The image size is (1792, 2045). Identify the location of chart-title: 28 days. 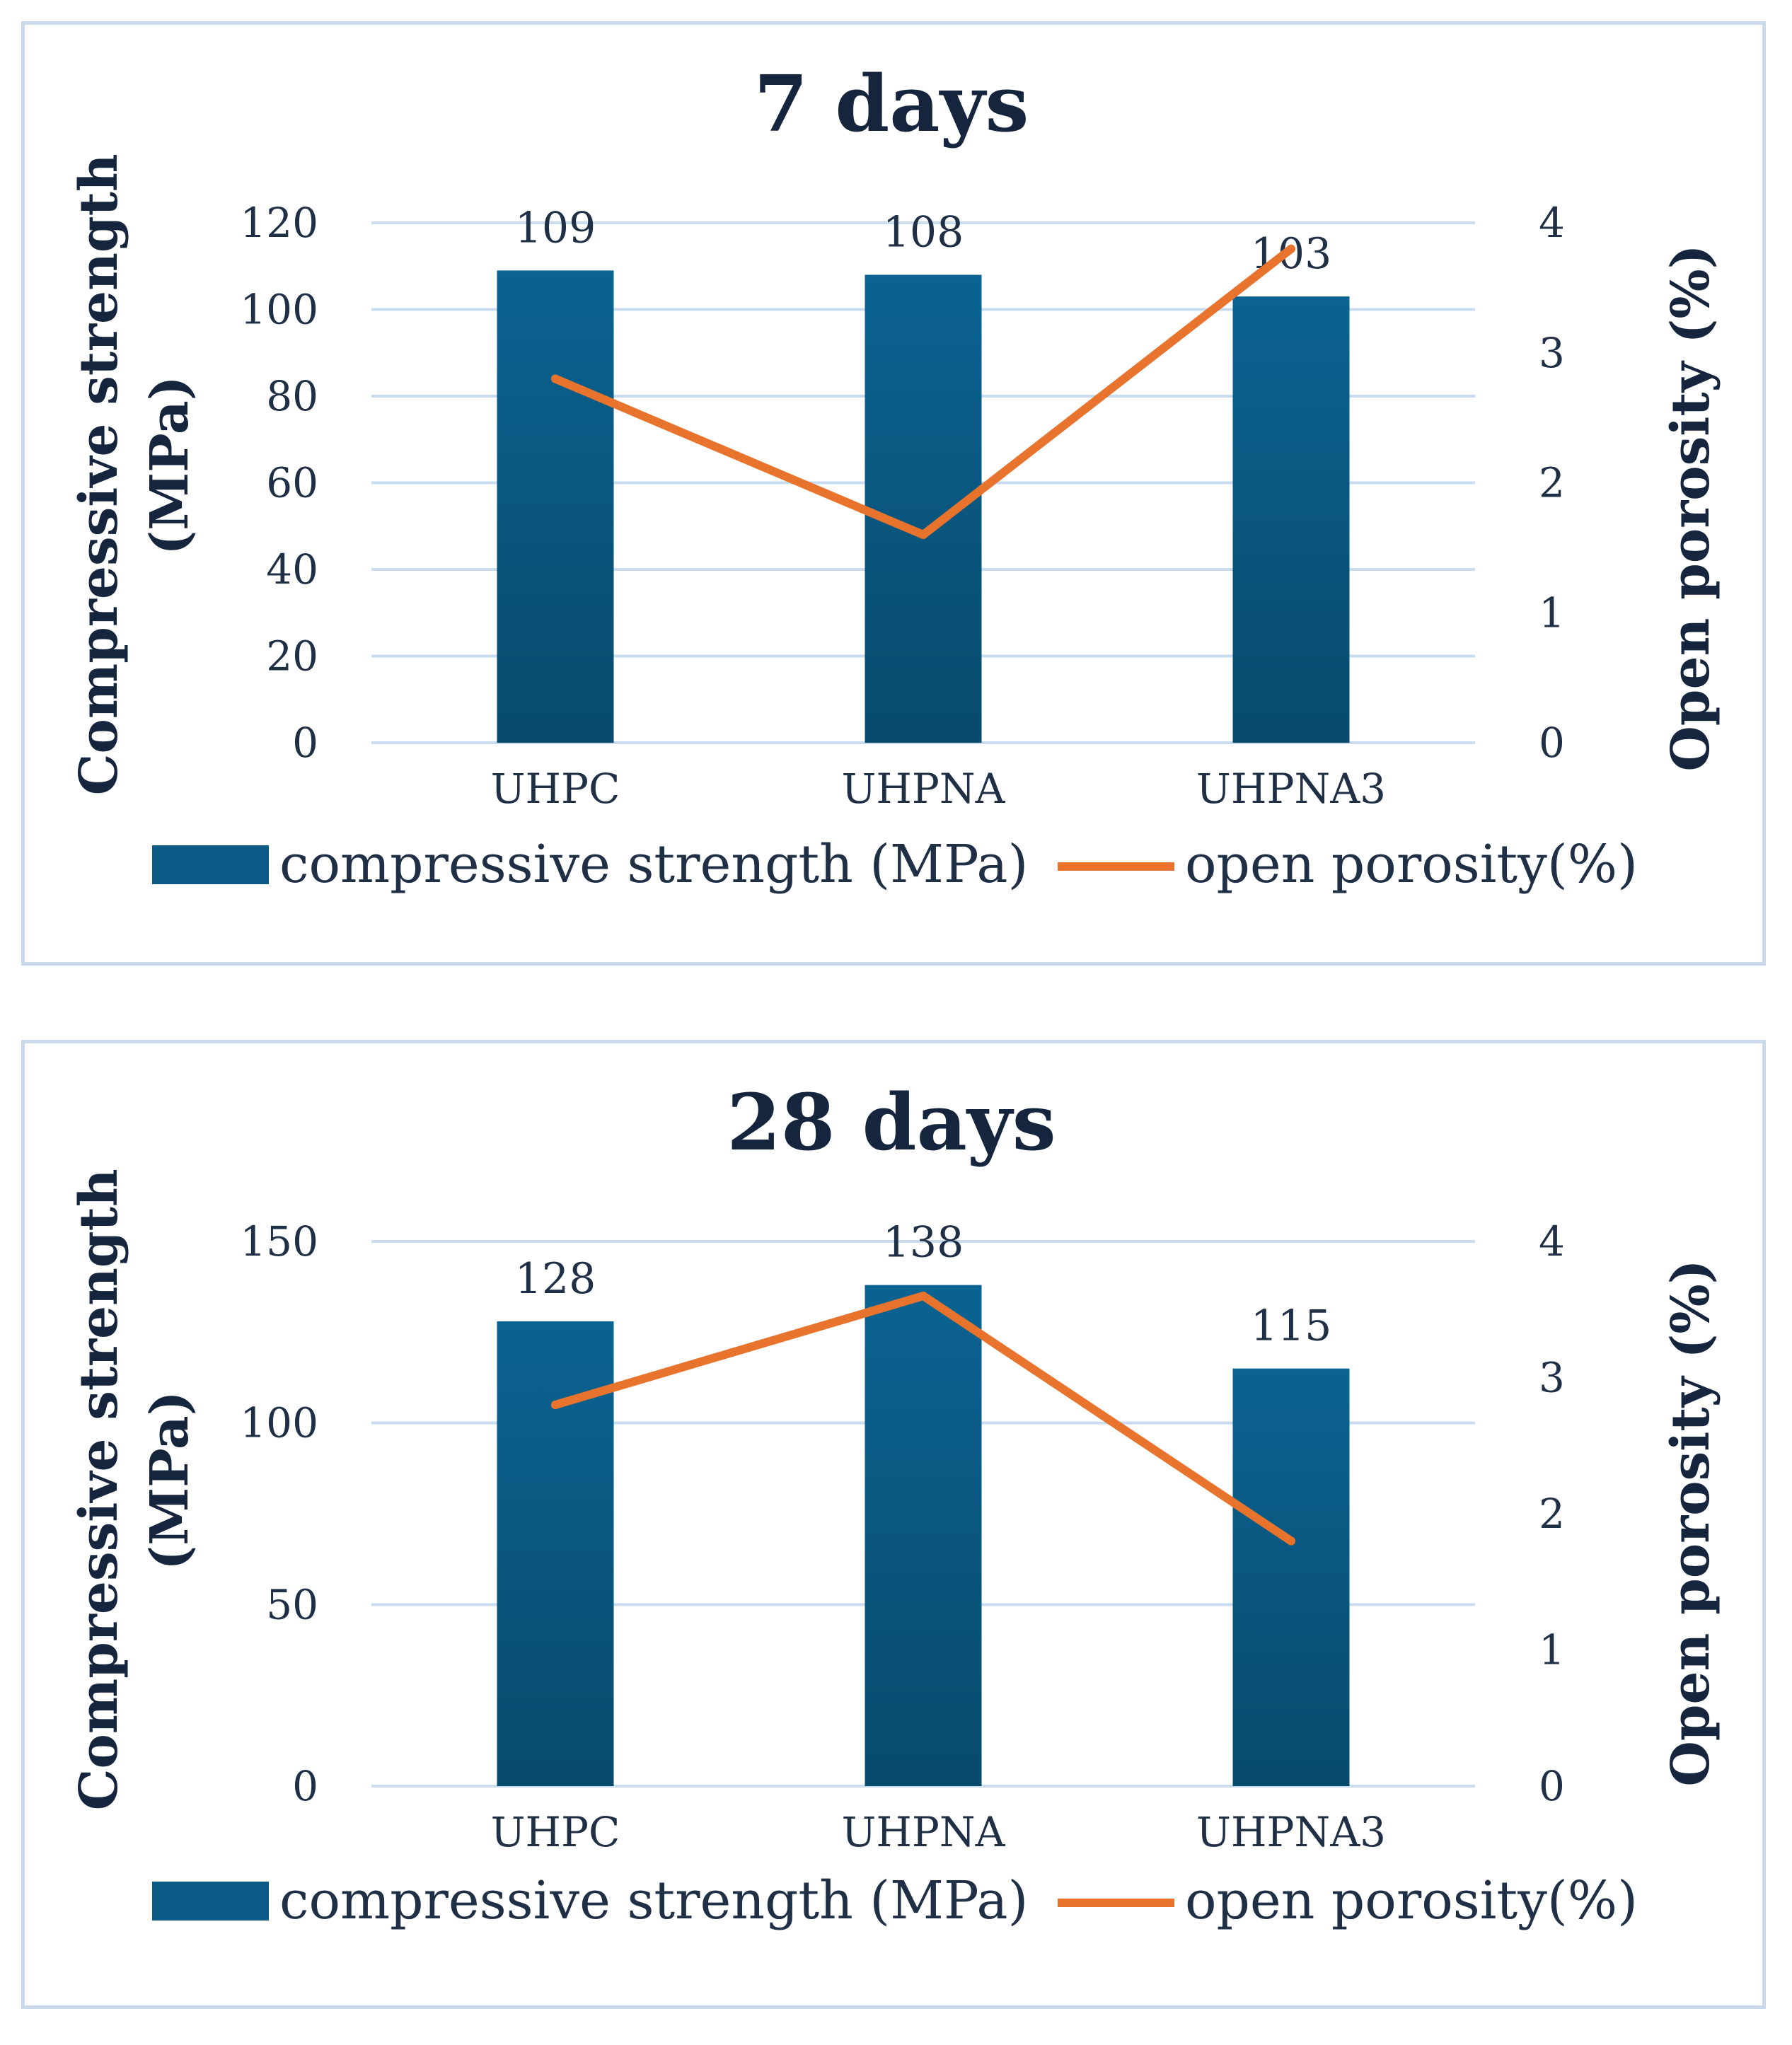
(891, 1122).